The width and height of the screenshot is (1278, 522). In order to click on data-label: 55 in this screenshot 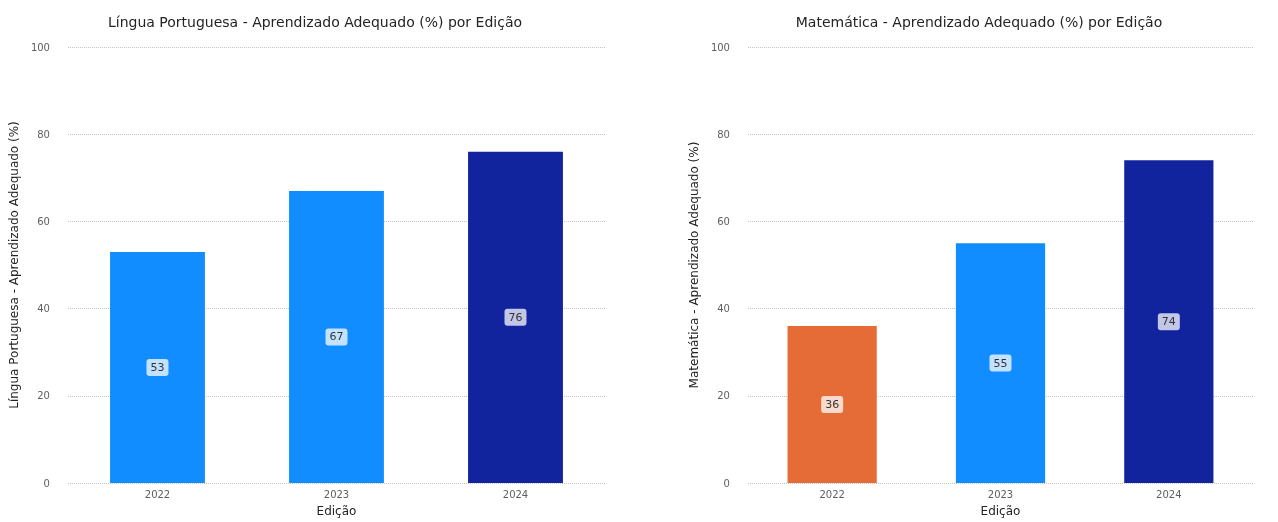, I will do `click(1000, 363)`.